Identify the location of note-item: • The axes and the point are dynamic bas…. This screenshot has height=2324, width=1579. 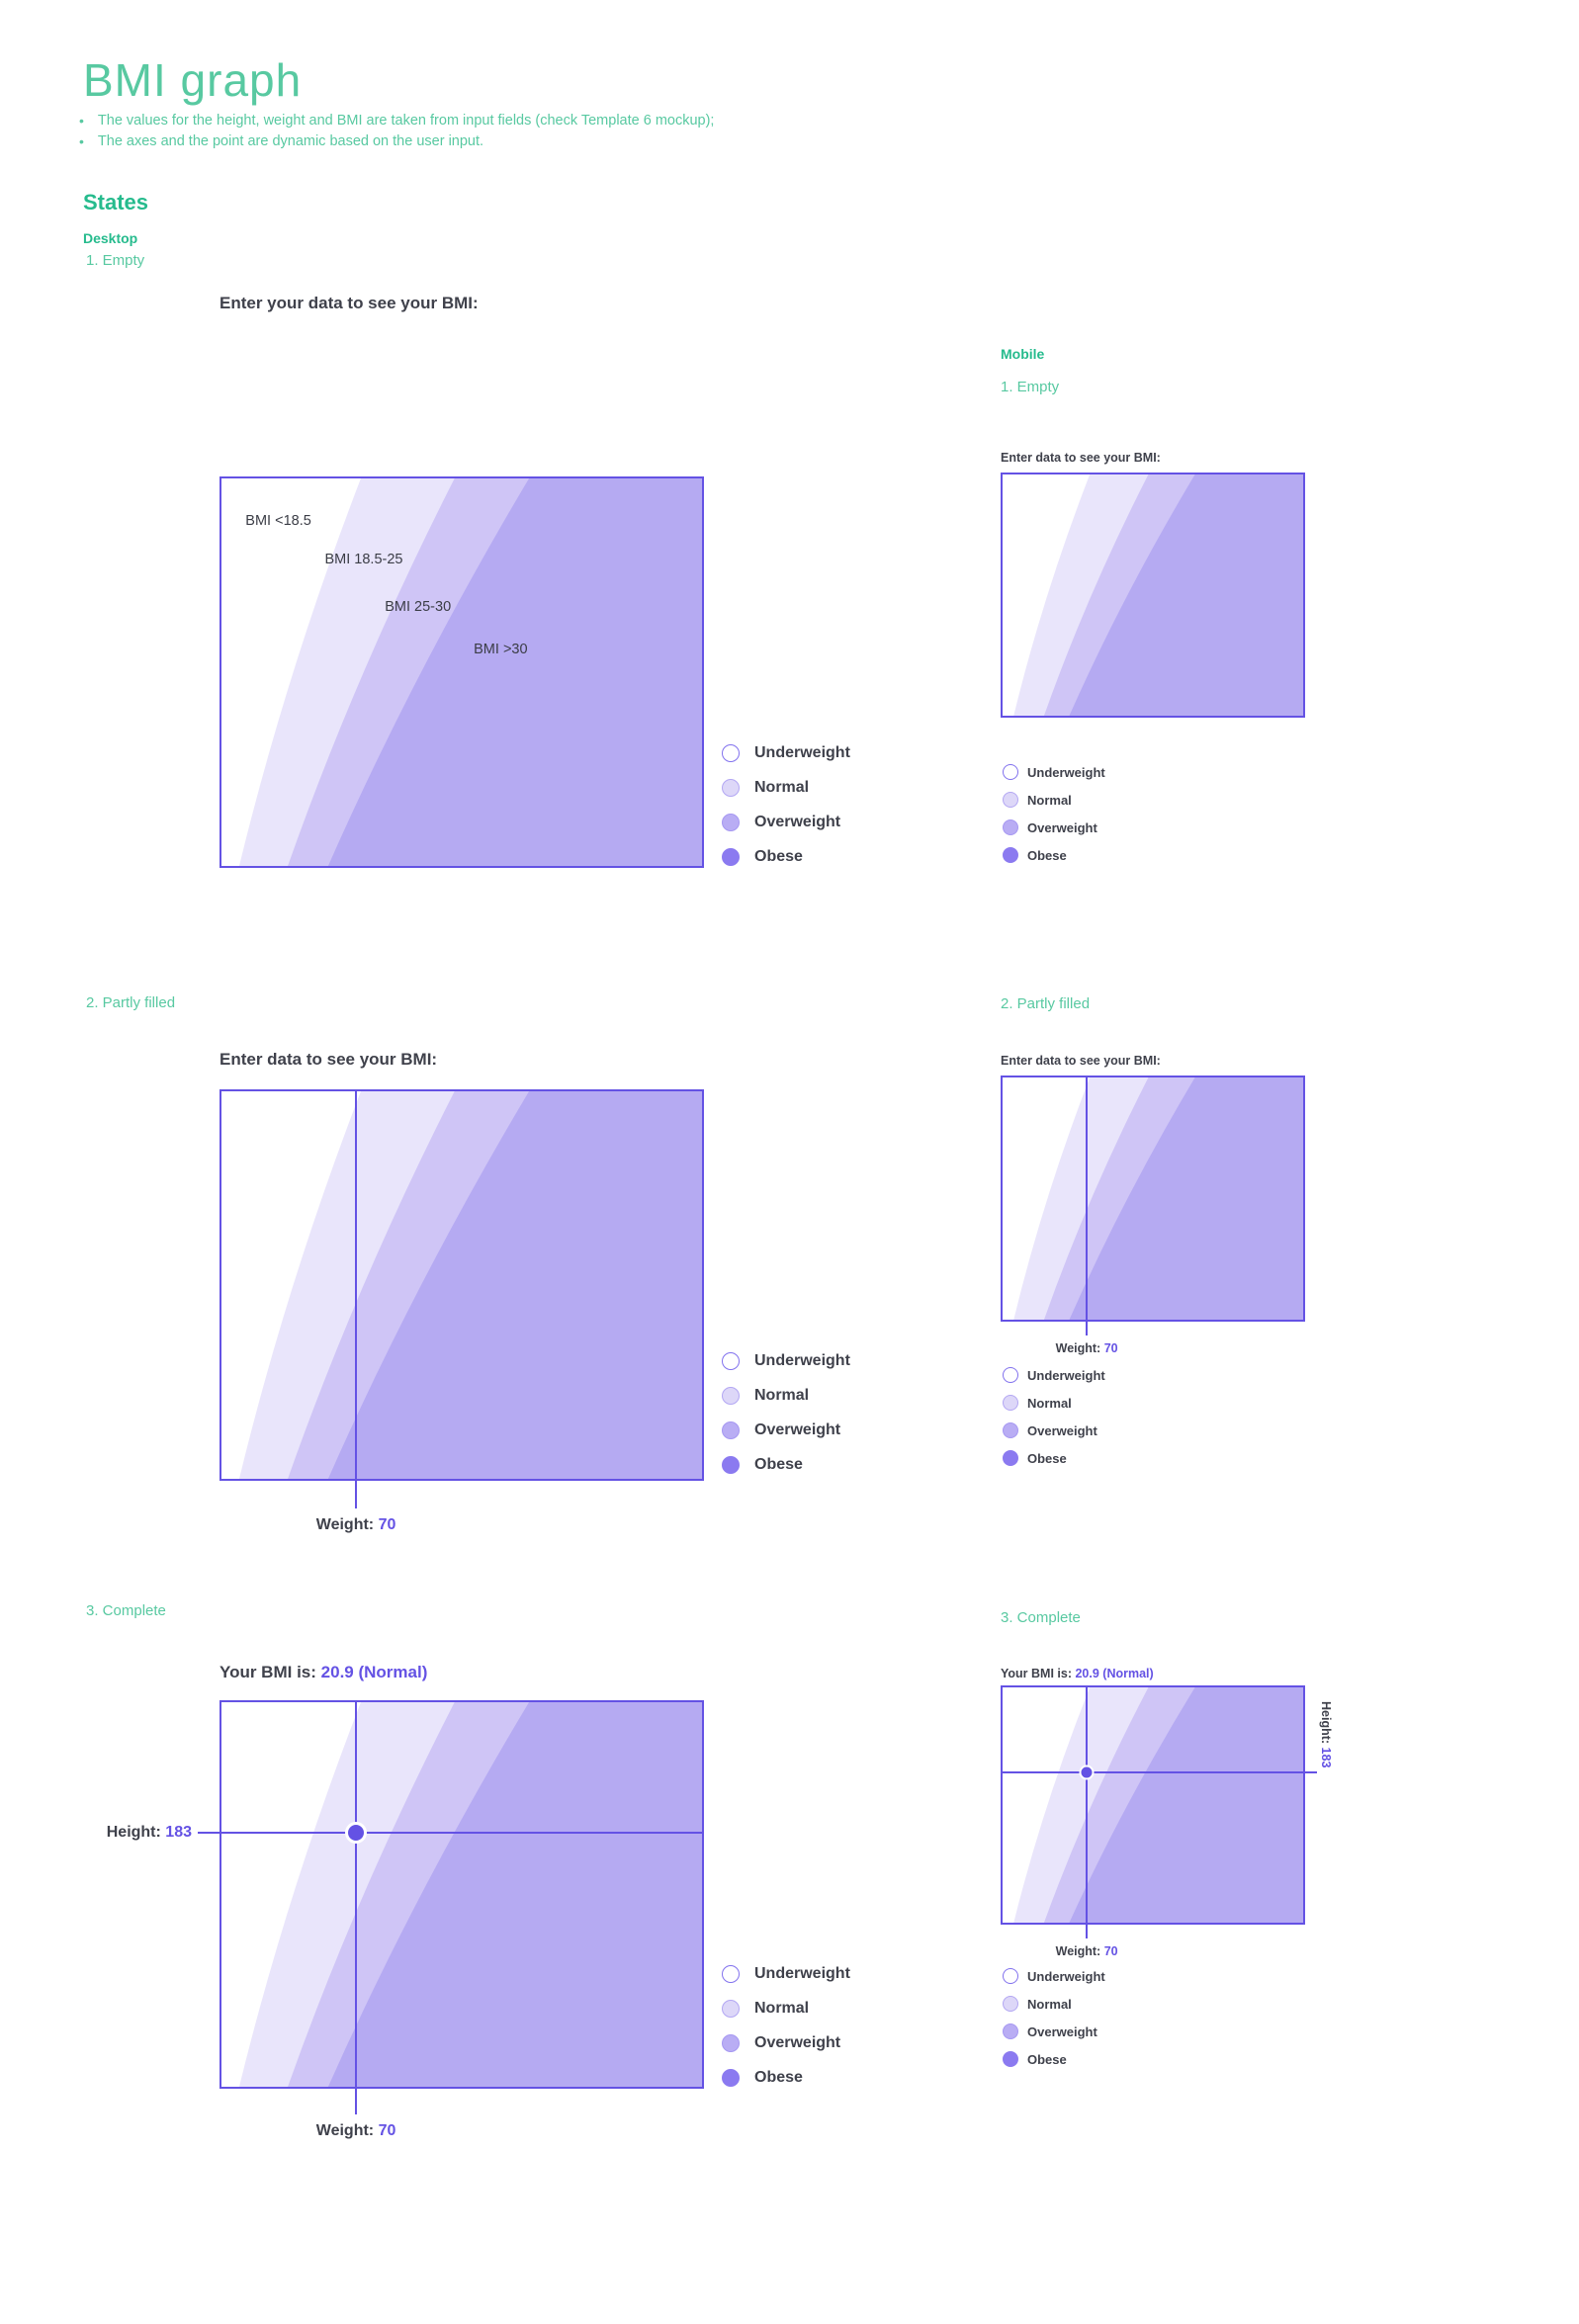
(396, 141).